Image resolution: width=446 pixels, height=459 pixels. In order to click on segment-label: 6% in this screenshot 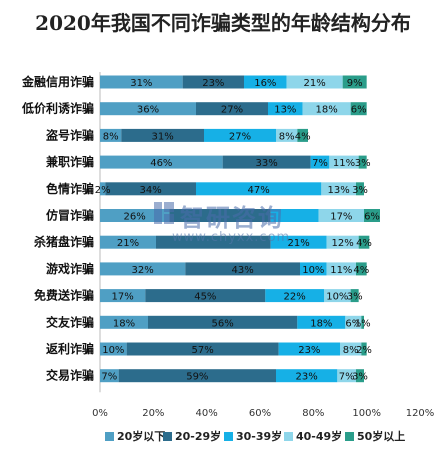, I will do `click(359, 110)`.